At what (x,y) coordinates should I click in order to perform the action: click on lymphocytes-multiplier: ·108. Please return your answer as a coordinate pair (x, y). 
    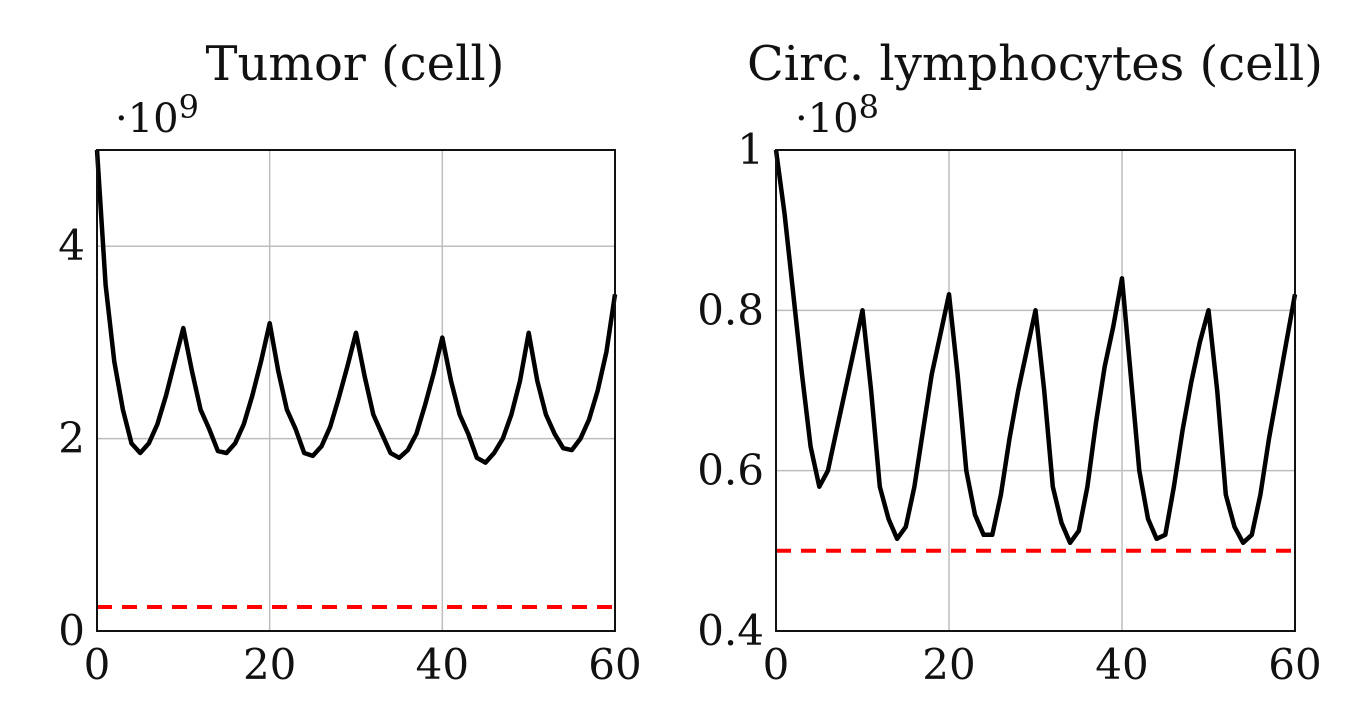
    Looking at the image, I should click on (837, 115).